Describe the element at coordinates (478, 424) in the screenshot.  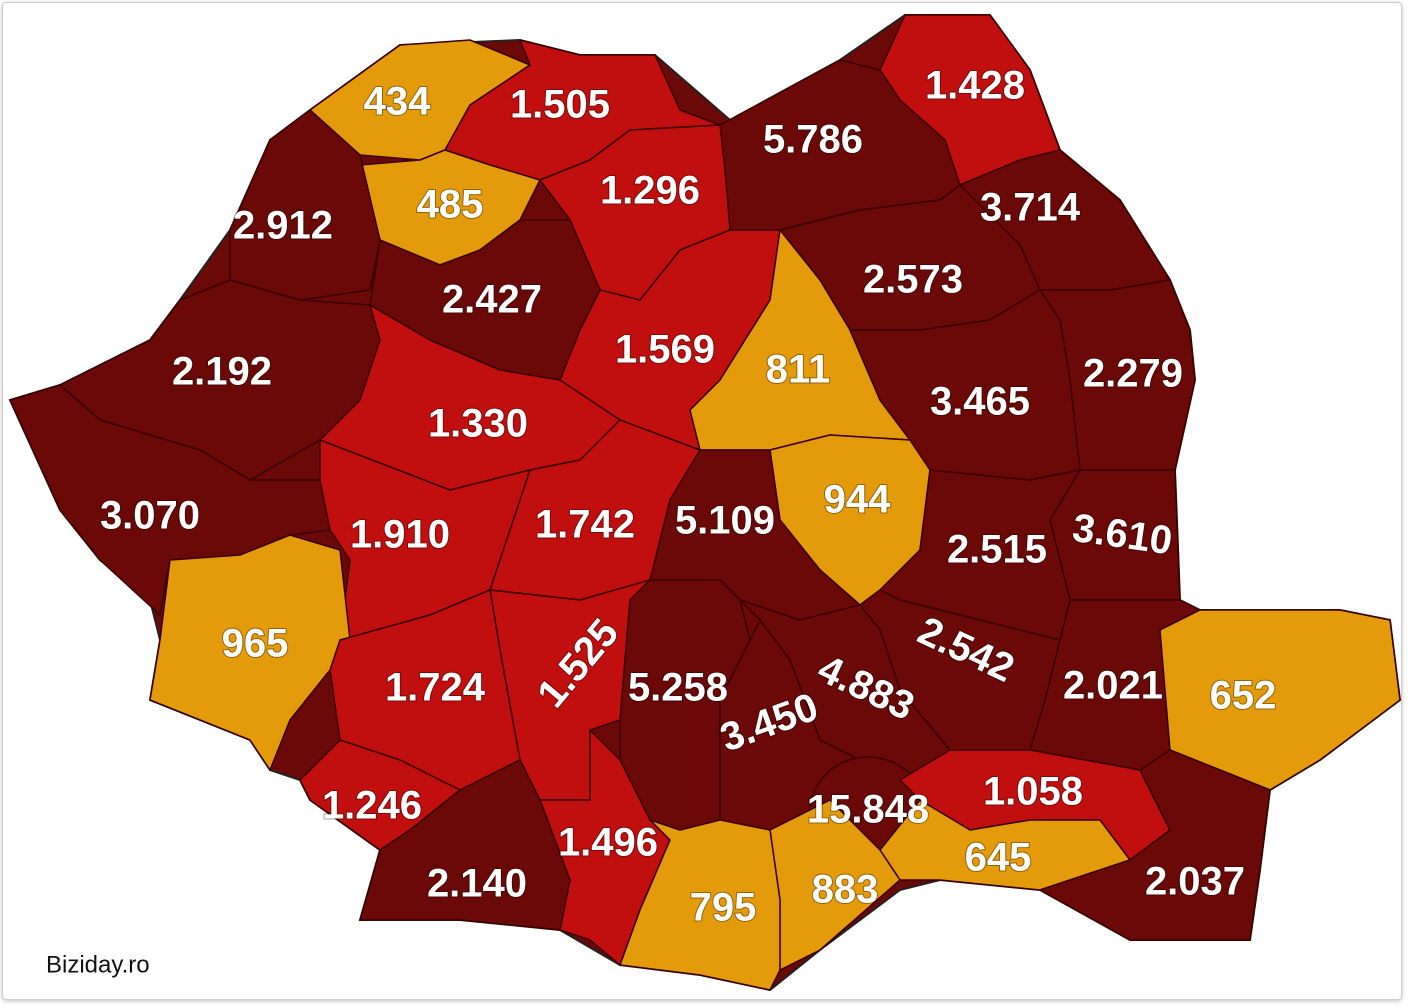
I see `county-value: 1.330` at that location.